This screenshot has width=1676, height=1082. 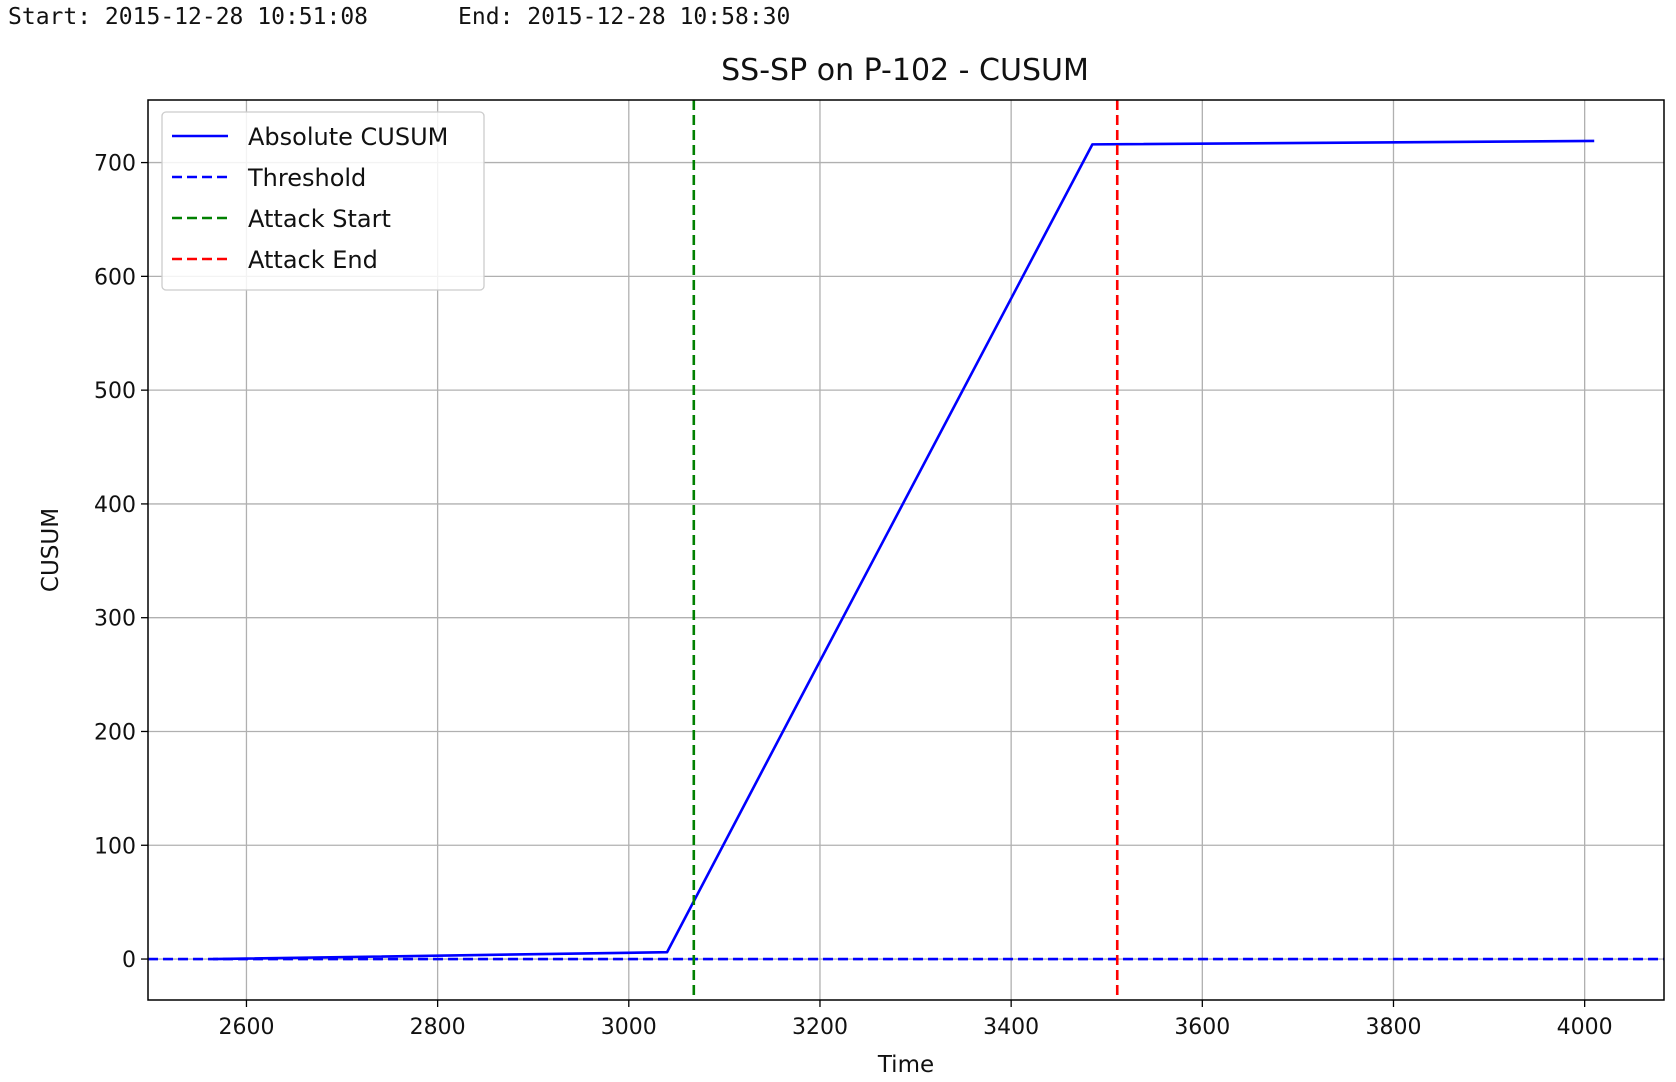 What do you see at coordinates (313, 260) in the screenshot?
I see `legend-label-attack-end: Attack End` at bounding box center [313, 260].